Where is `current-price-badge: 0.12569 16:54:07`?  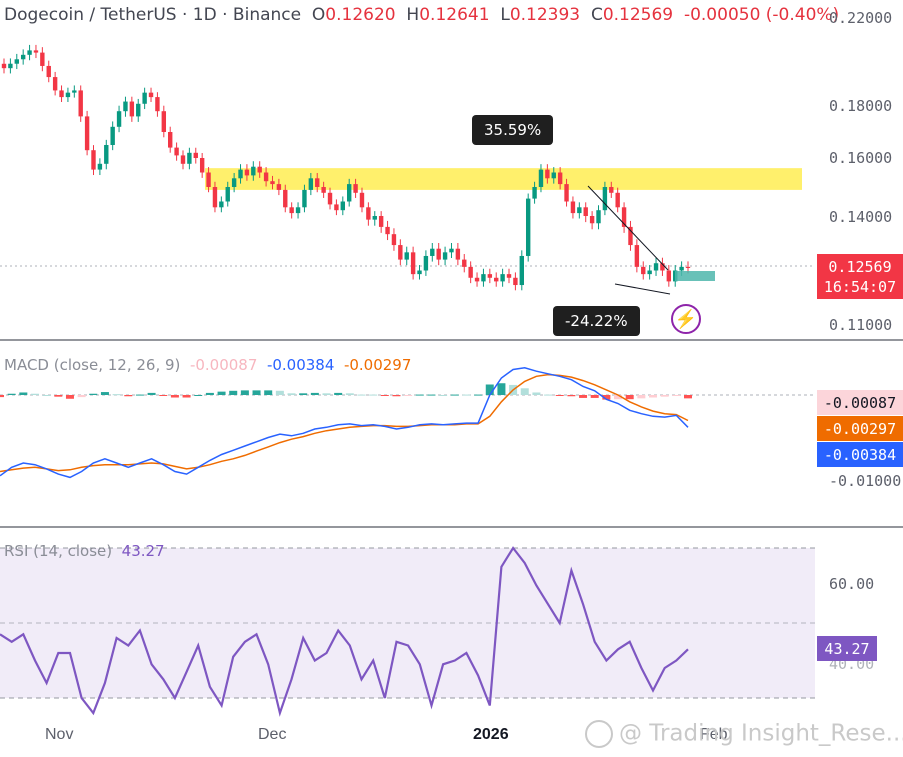 current-price-badge: 0.12569 16:54:07 is located at coordinates (860, 276).